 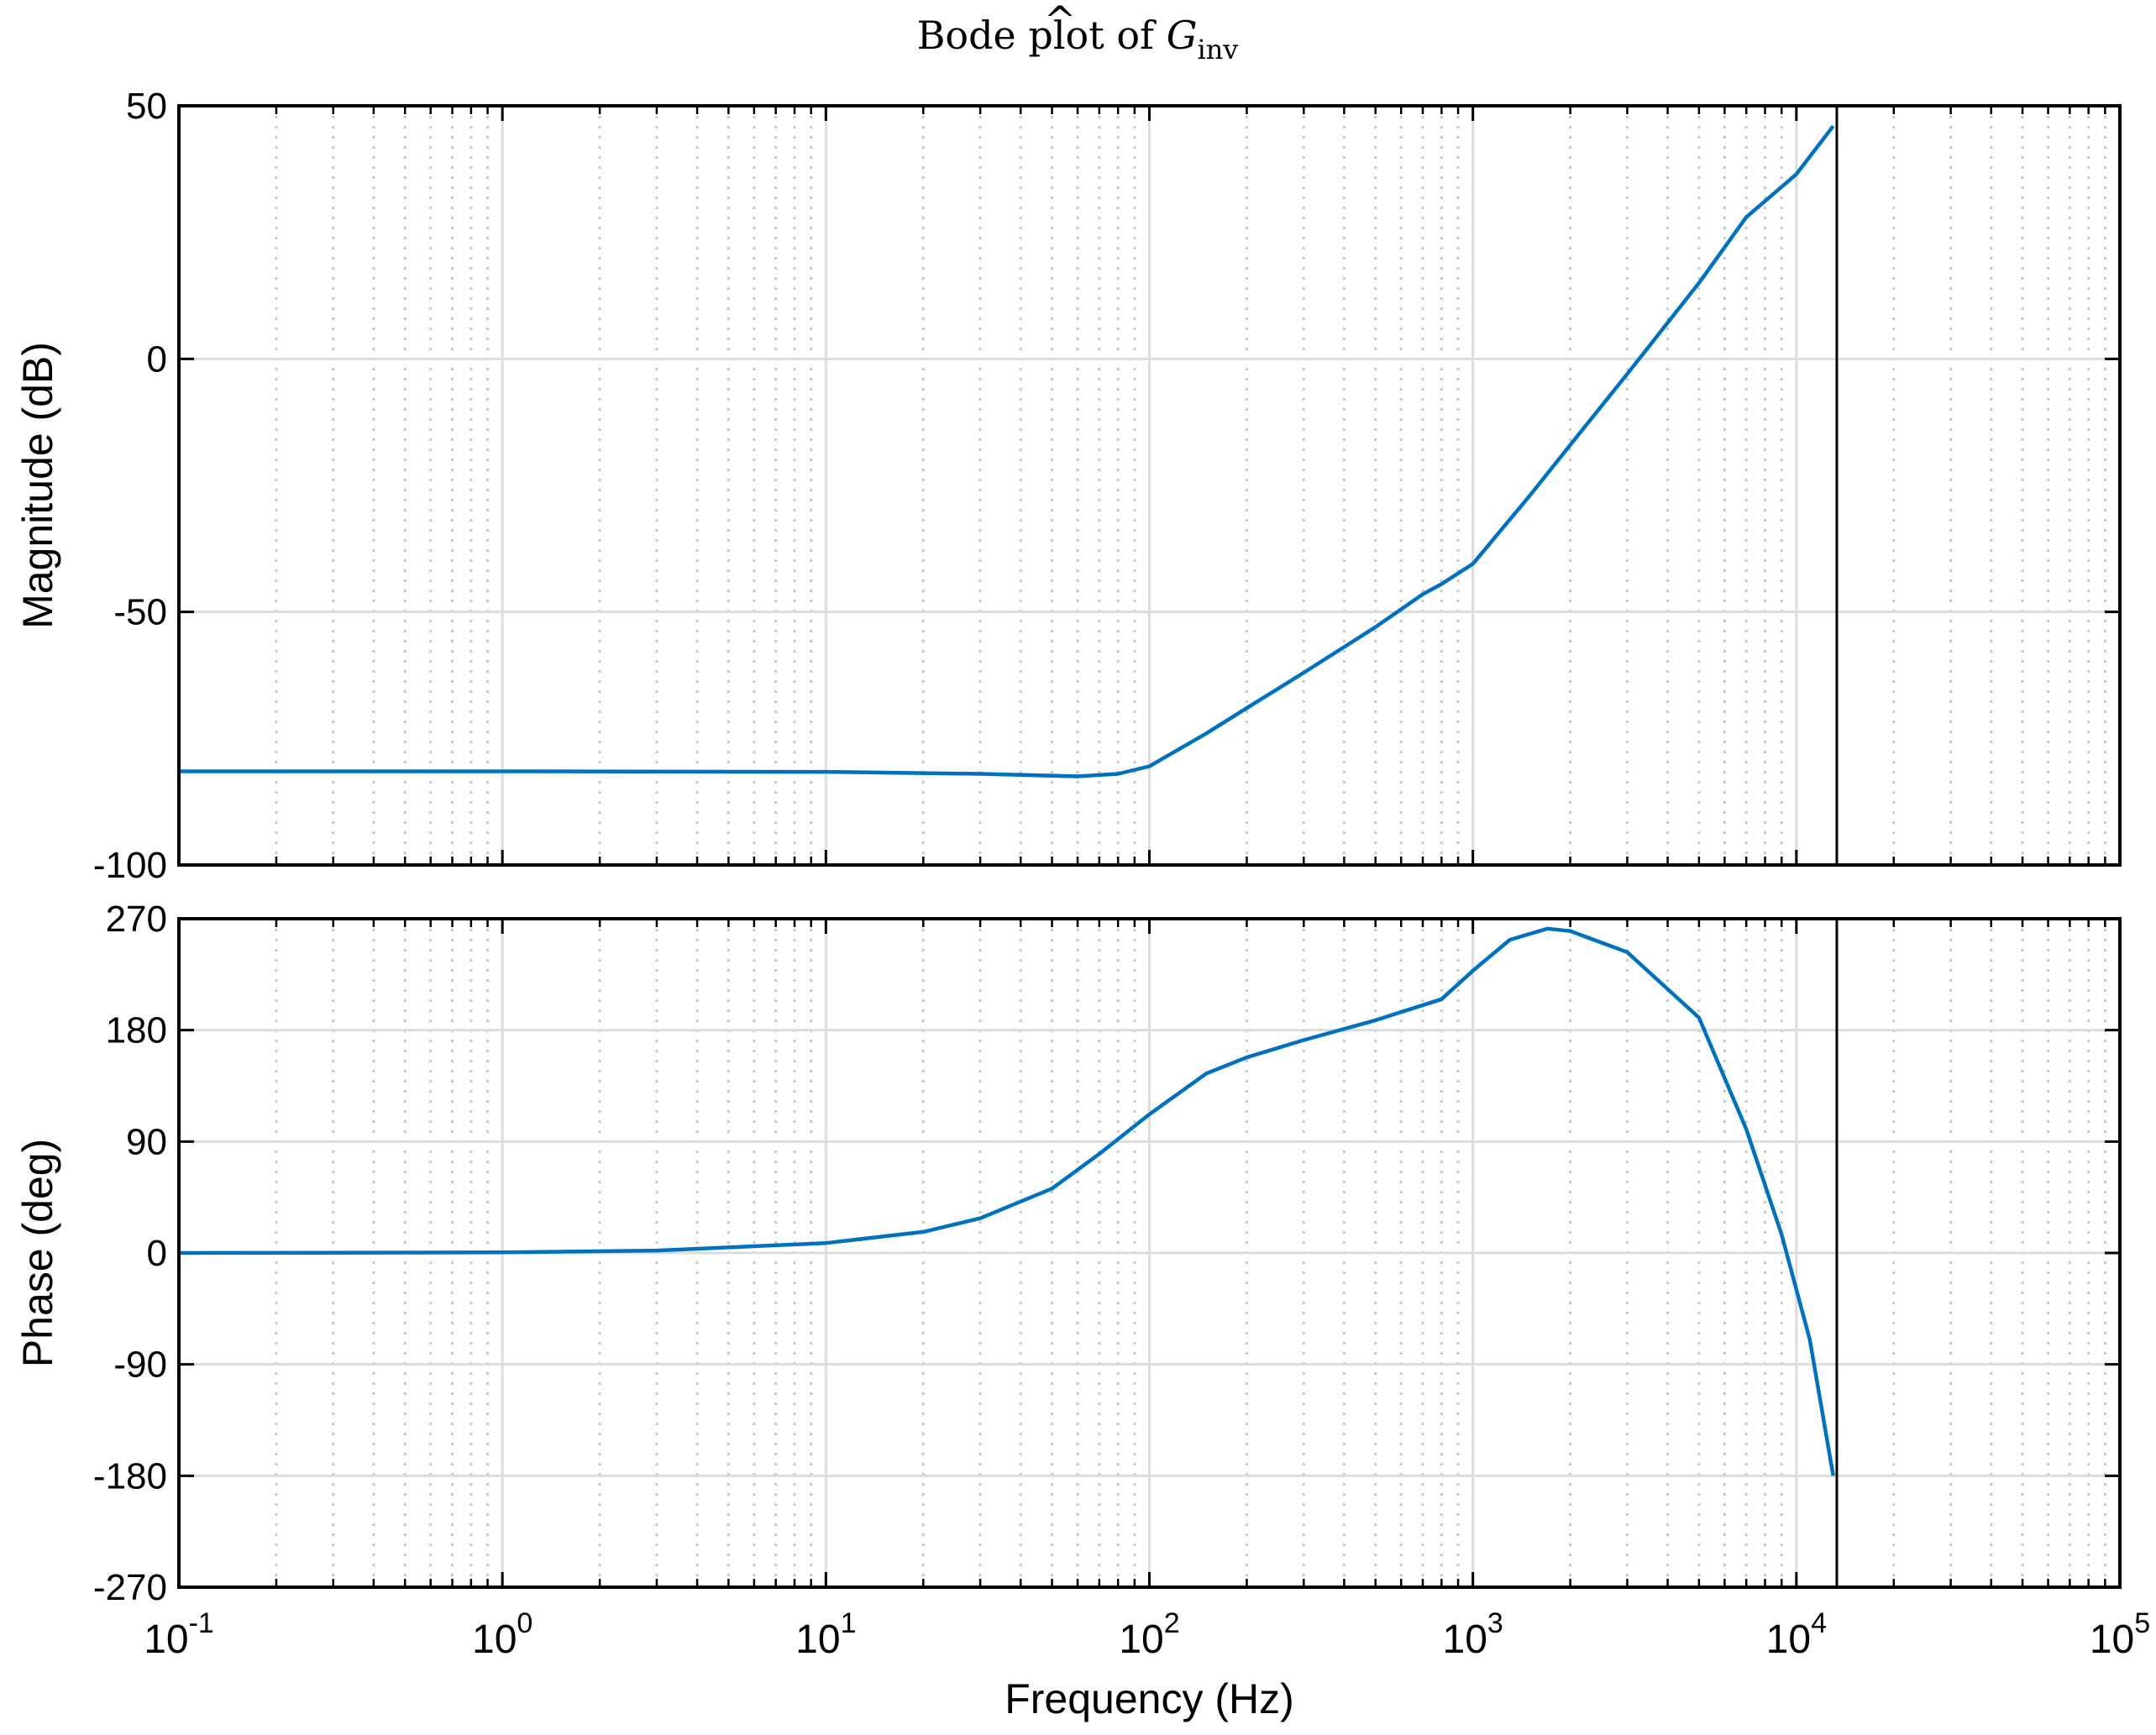 What do you see at coordinates (157, 1253) in the screenshot?
I see `phase-y-tick-label: 0` at bounding box center [157, 1253].